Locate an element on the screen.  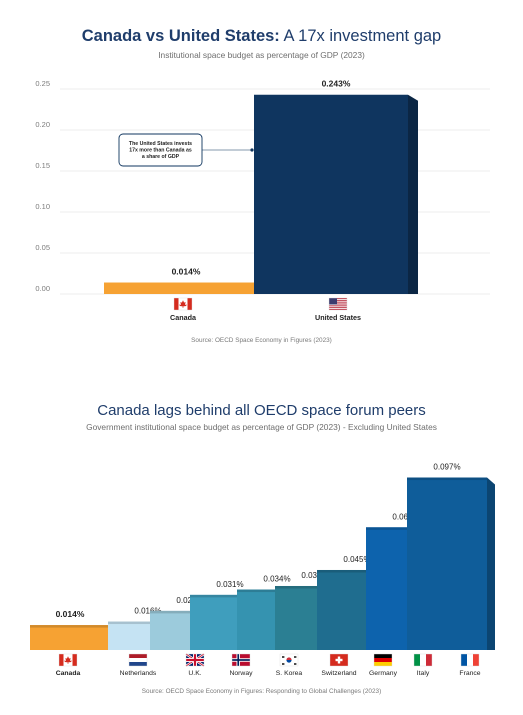
x-tick-label: Italy is located at coordinates (423, 673).